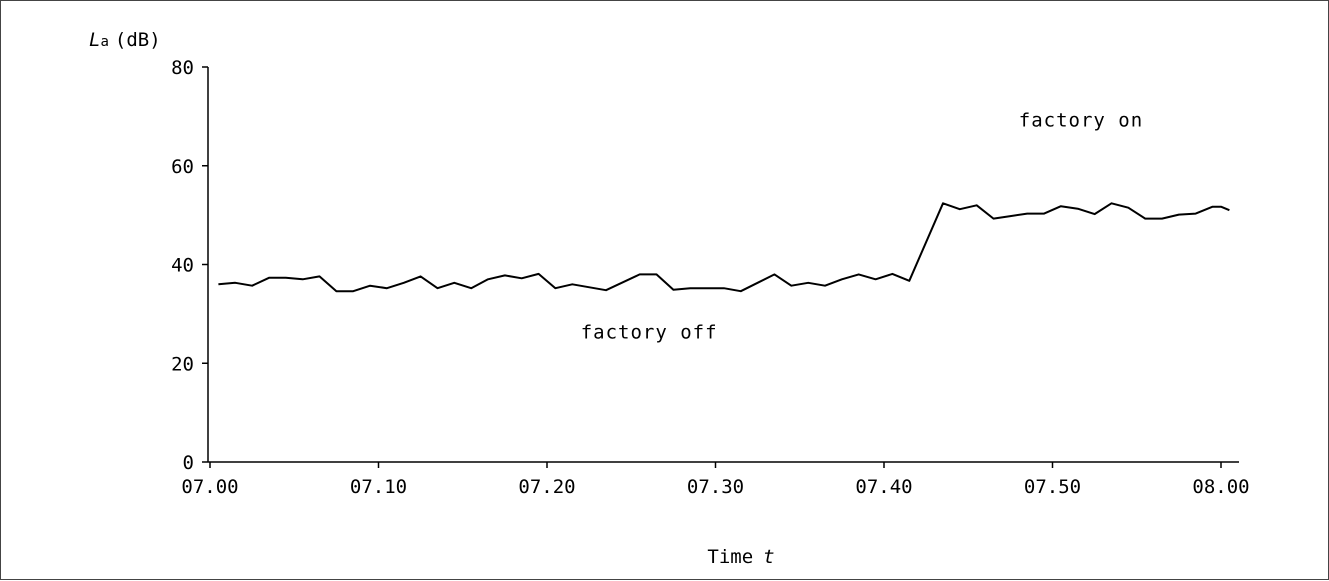 This screenshot has height=581, width=1329. I want to click on annotation-1: factory off, so click(649, 333).